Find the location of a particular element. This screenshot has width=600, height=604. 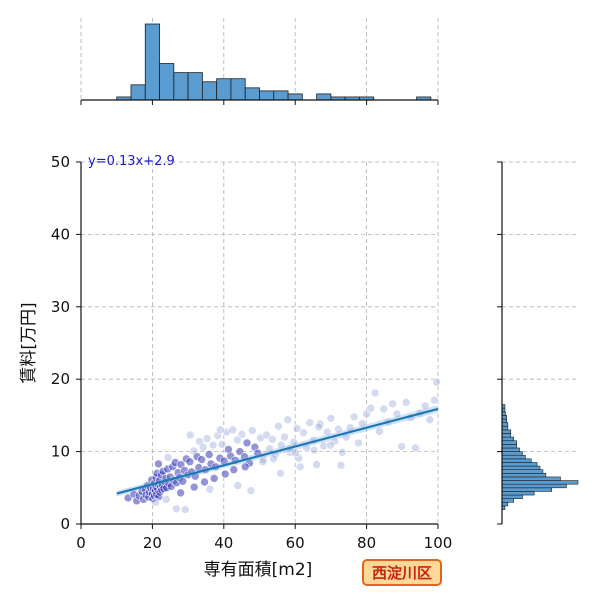

y-tick-label: 20 is located at coordinates (60, 379).